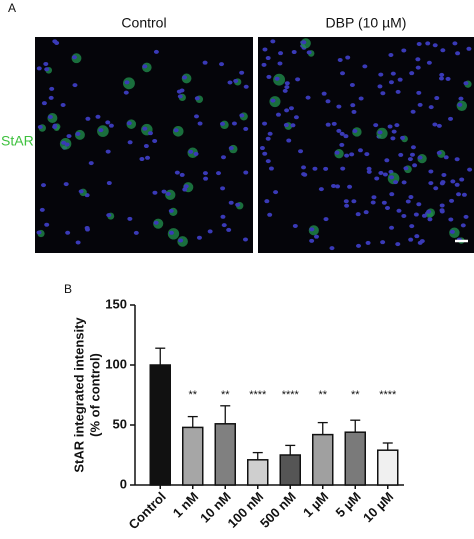  Describe the element at coordinates (388, 395) in the screenshot. I see `significance: ****` at that location.